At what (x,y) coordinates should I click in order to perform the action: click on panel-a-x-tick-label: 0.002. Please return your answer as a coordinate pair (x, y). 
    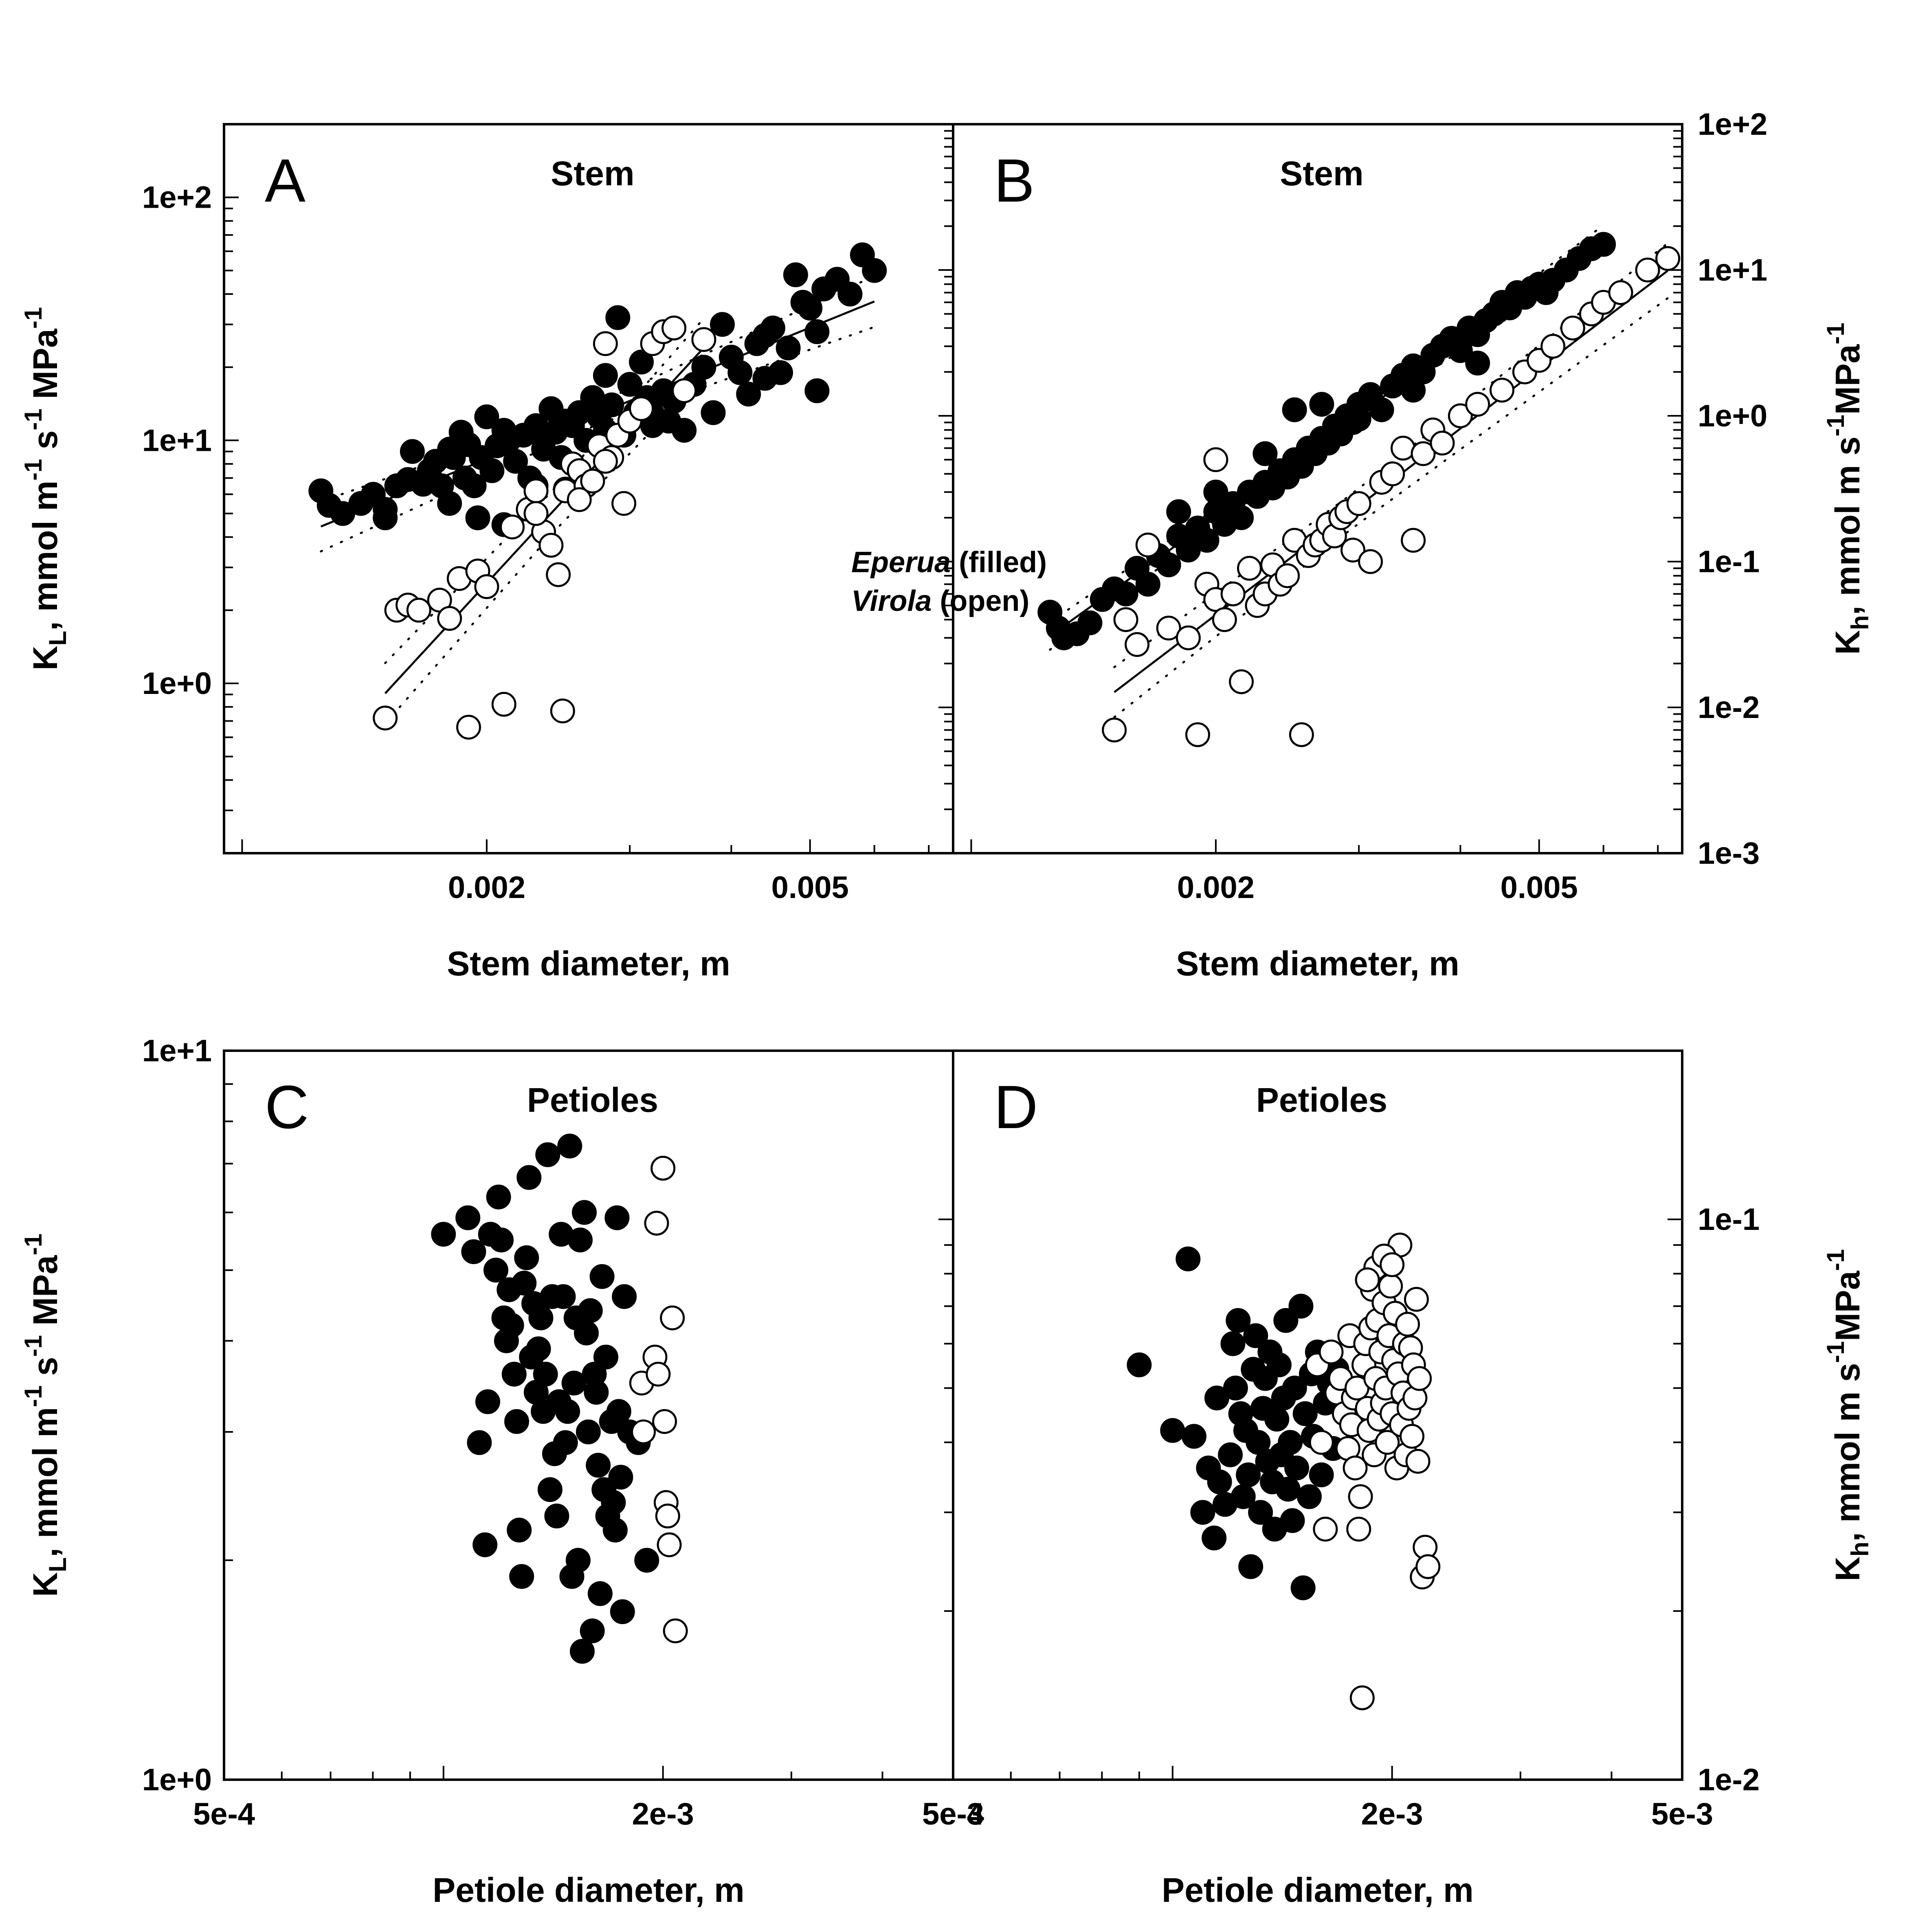
    Looking at the image, I should click on (486, 887).